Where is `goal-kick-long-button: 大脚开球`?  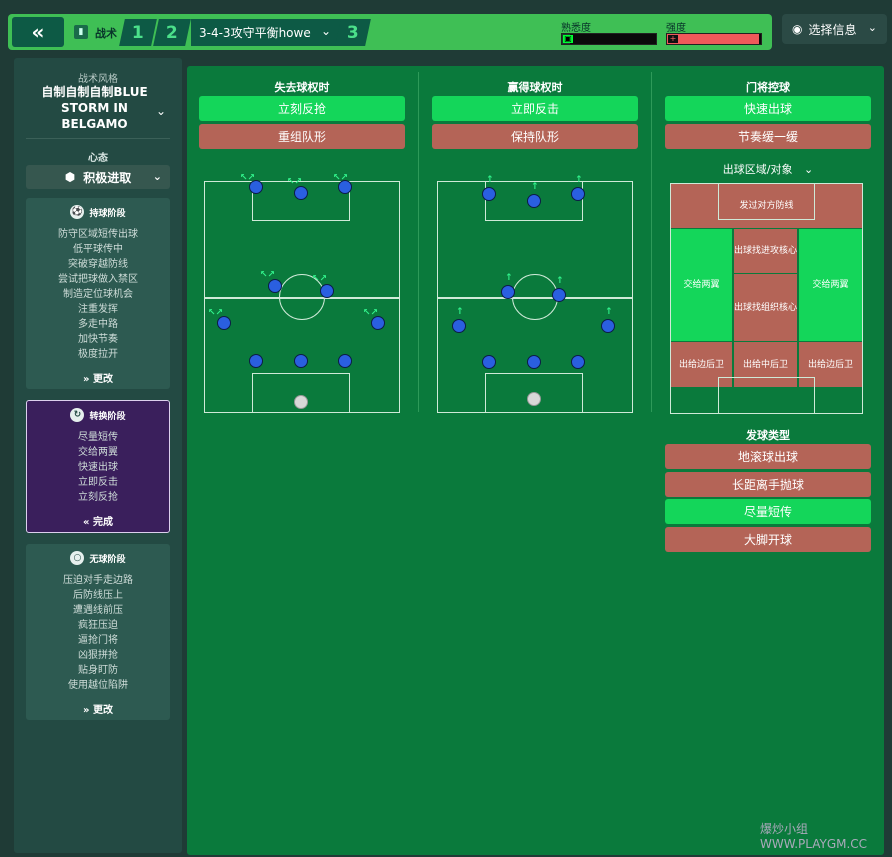
goal-kick-long-button: 大脚开球 is located at coordinates (768, 539).